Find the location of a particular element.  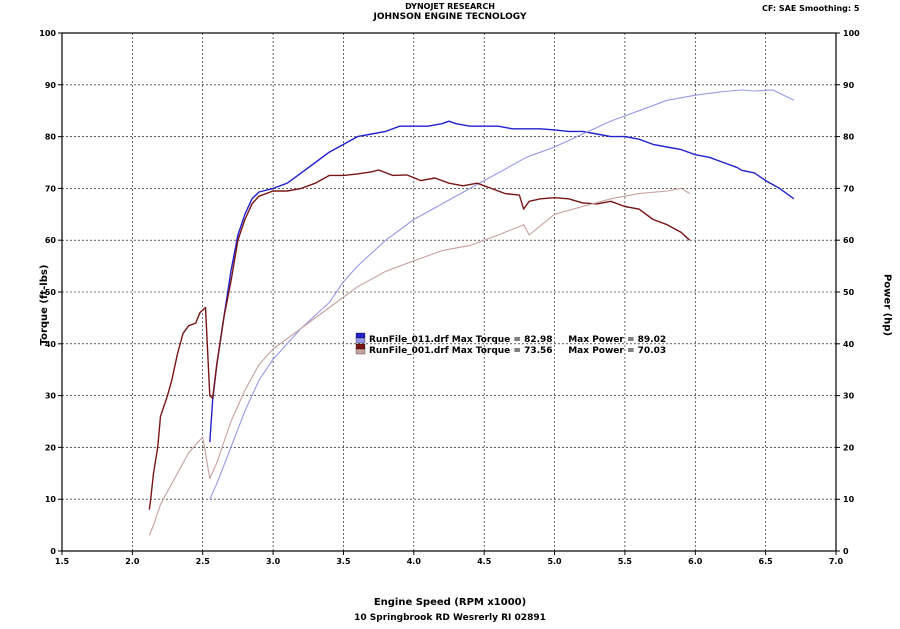

y-tick-label-right: 70 is located at coordinates (849, 188).